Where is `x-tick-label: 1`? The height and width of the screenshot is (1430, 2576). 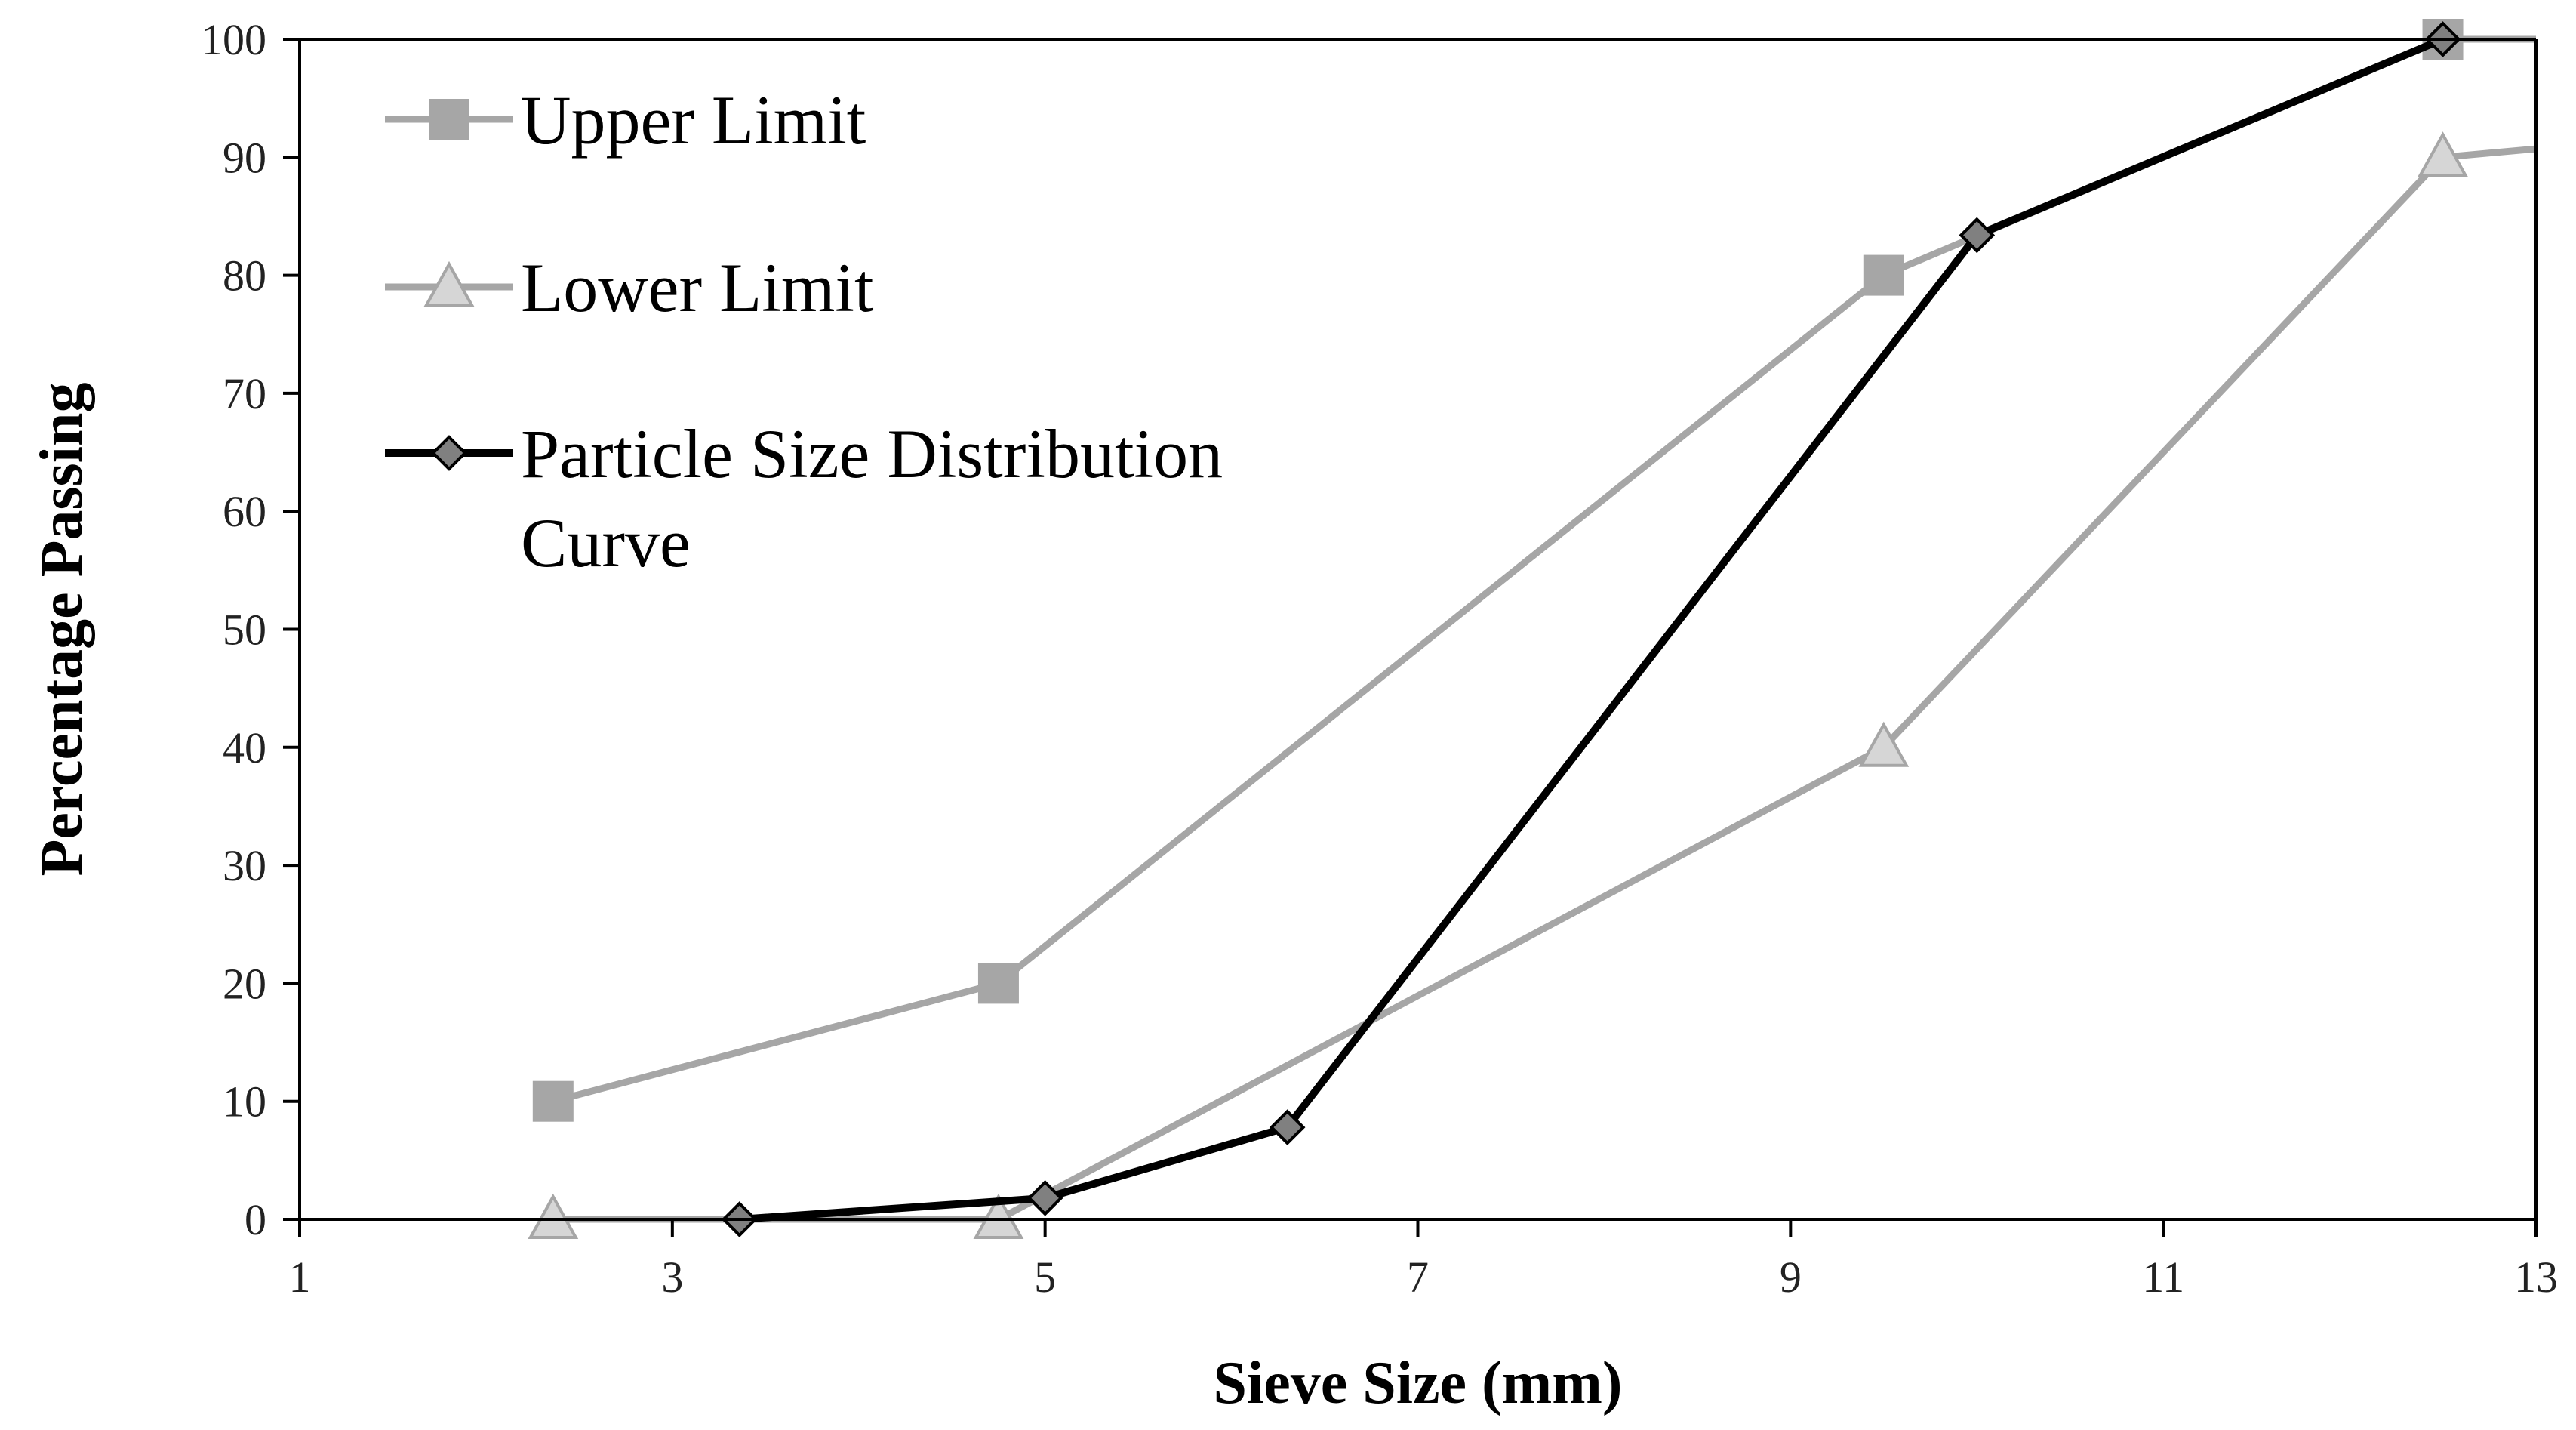
x-tick-label: 1 is located at coordinates (300, 1277).